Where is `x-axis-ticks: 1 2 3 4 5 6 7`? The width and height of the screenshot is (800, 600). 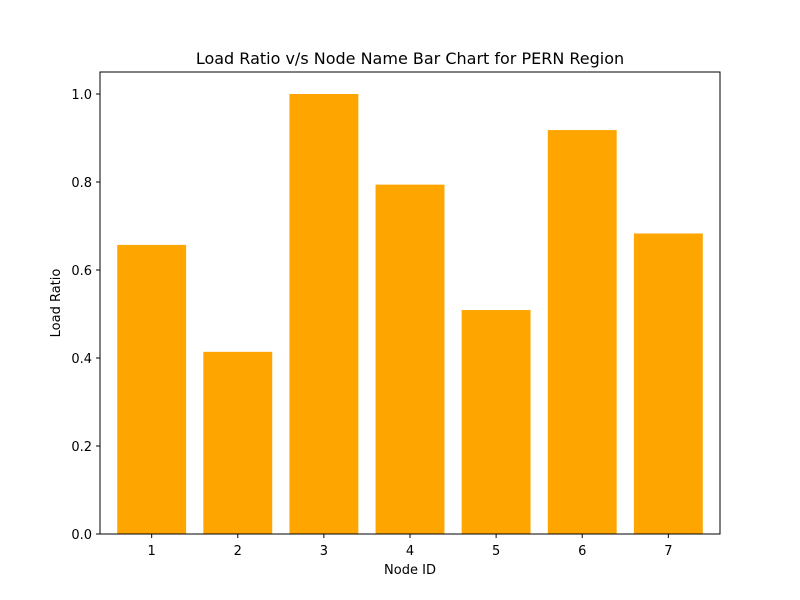 x-axis-ticks: 1 2 3 4 5 6 7 is located at coordinates (410, 546).